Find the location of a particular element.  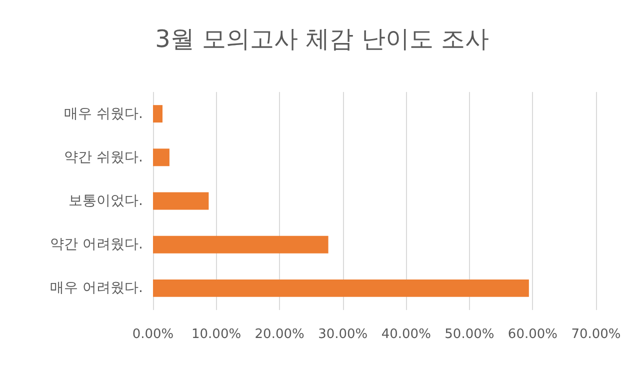

y-tick-label: 매우 쉬웠다. is located at coordinates (103, 114).